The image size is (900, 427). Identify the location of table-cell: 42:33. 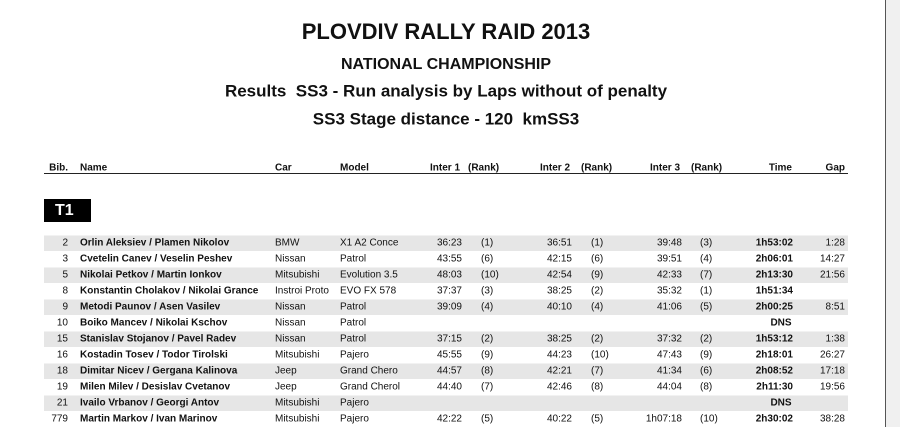
(669, 275).